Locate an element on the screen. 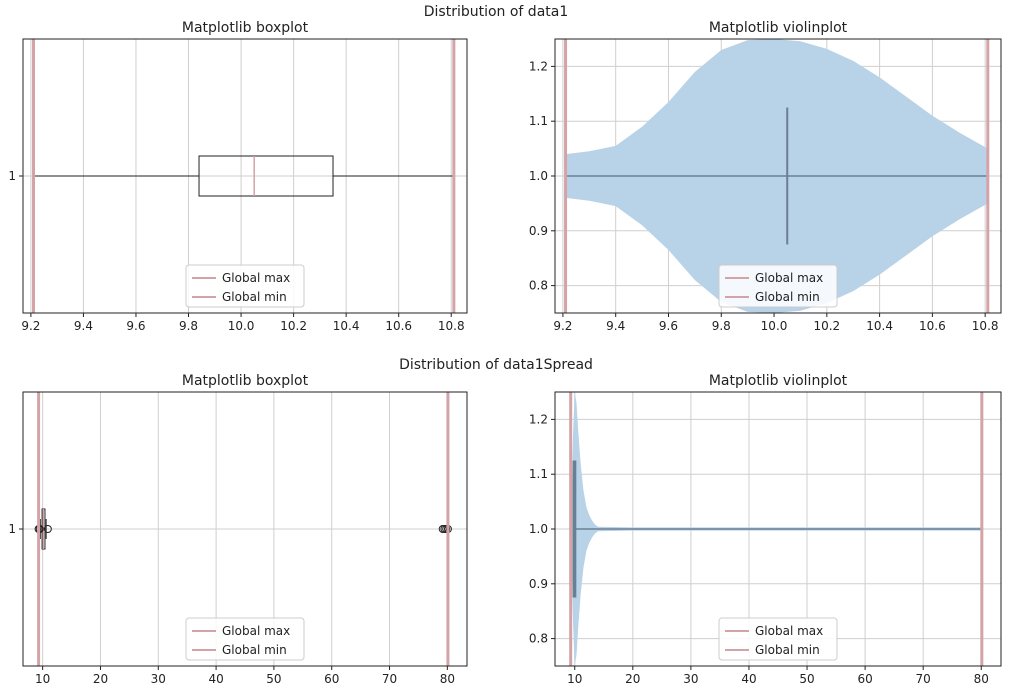  outlier-point is located at coordinates (47, 529).